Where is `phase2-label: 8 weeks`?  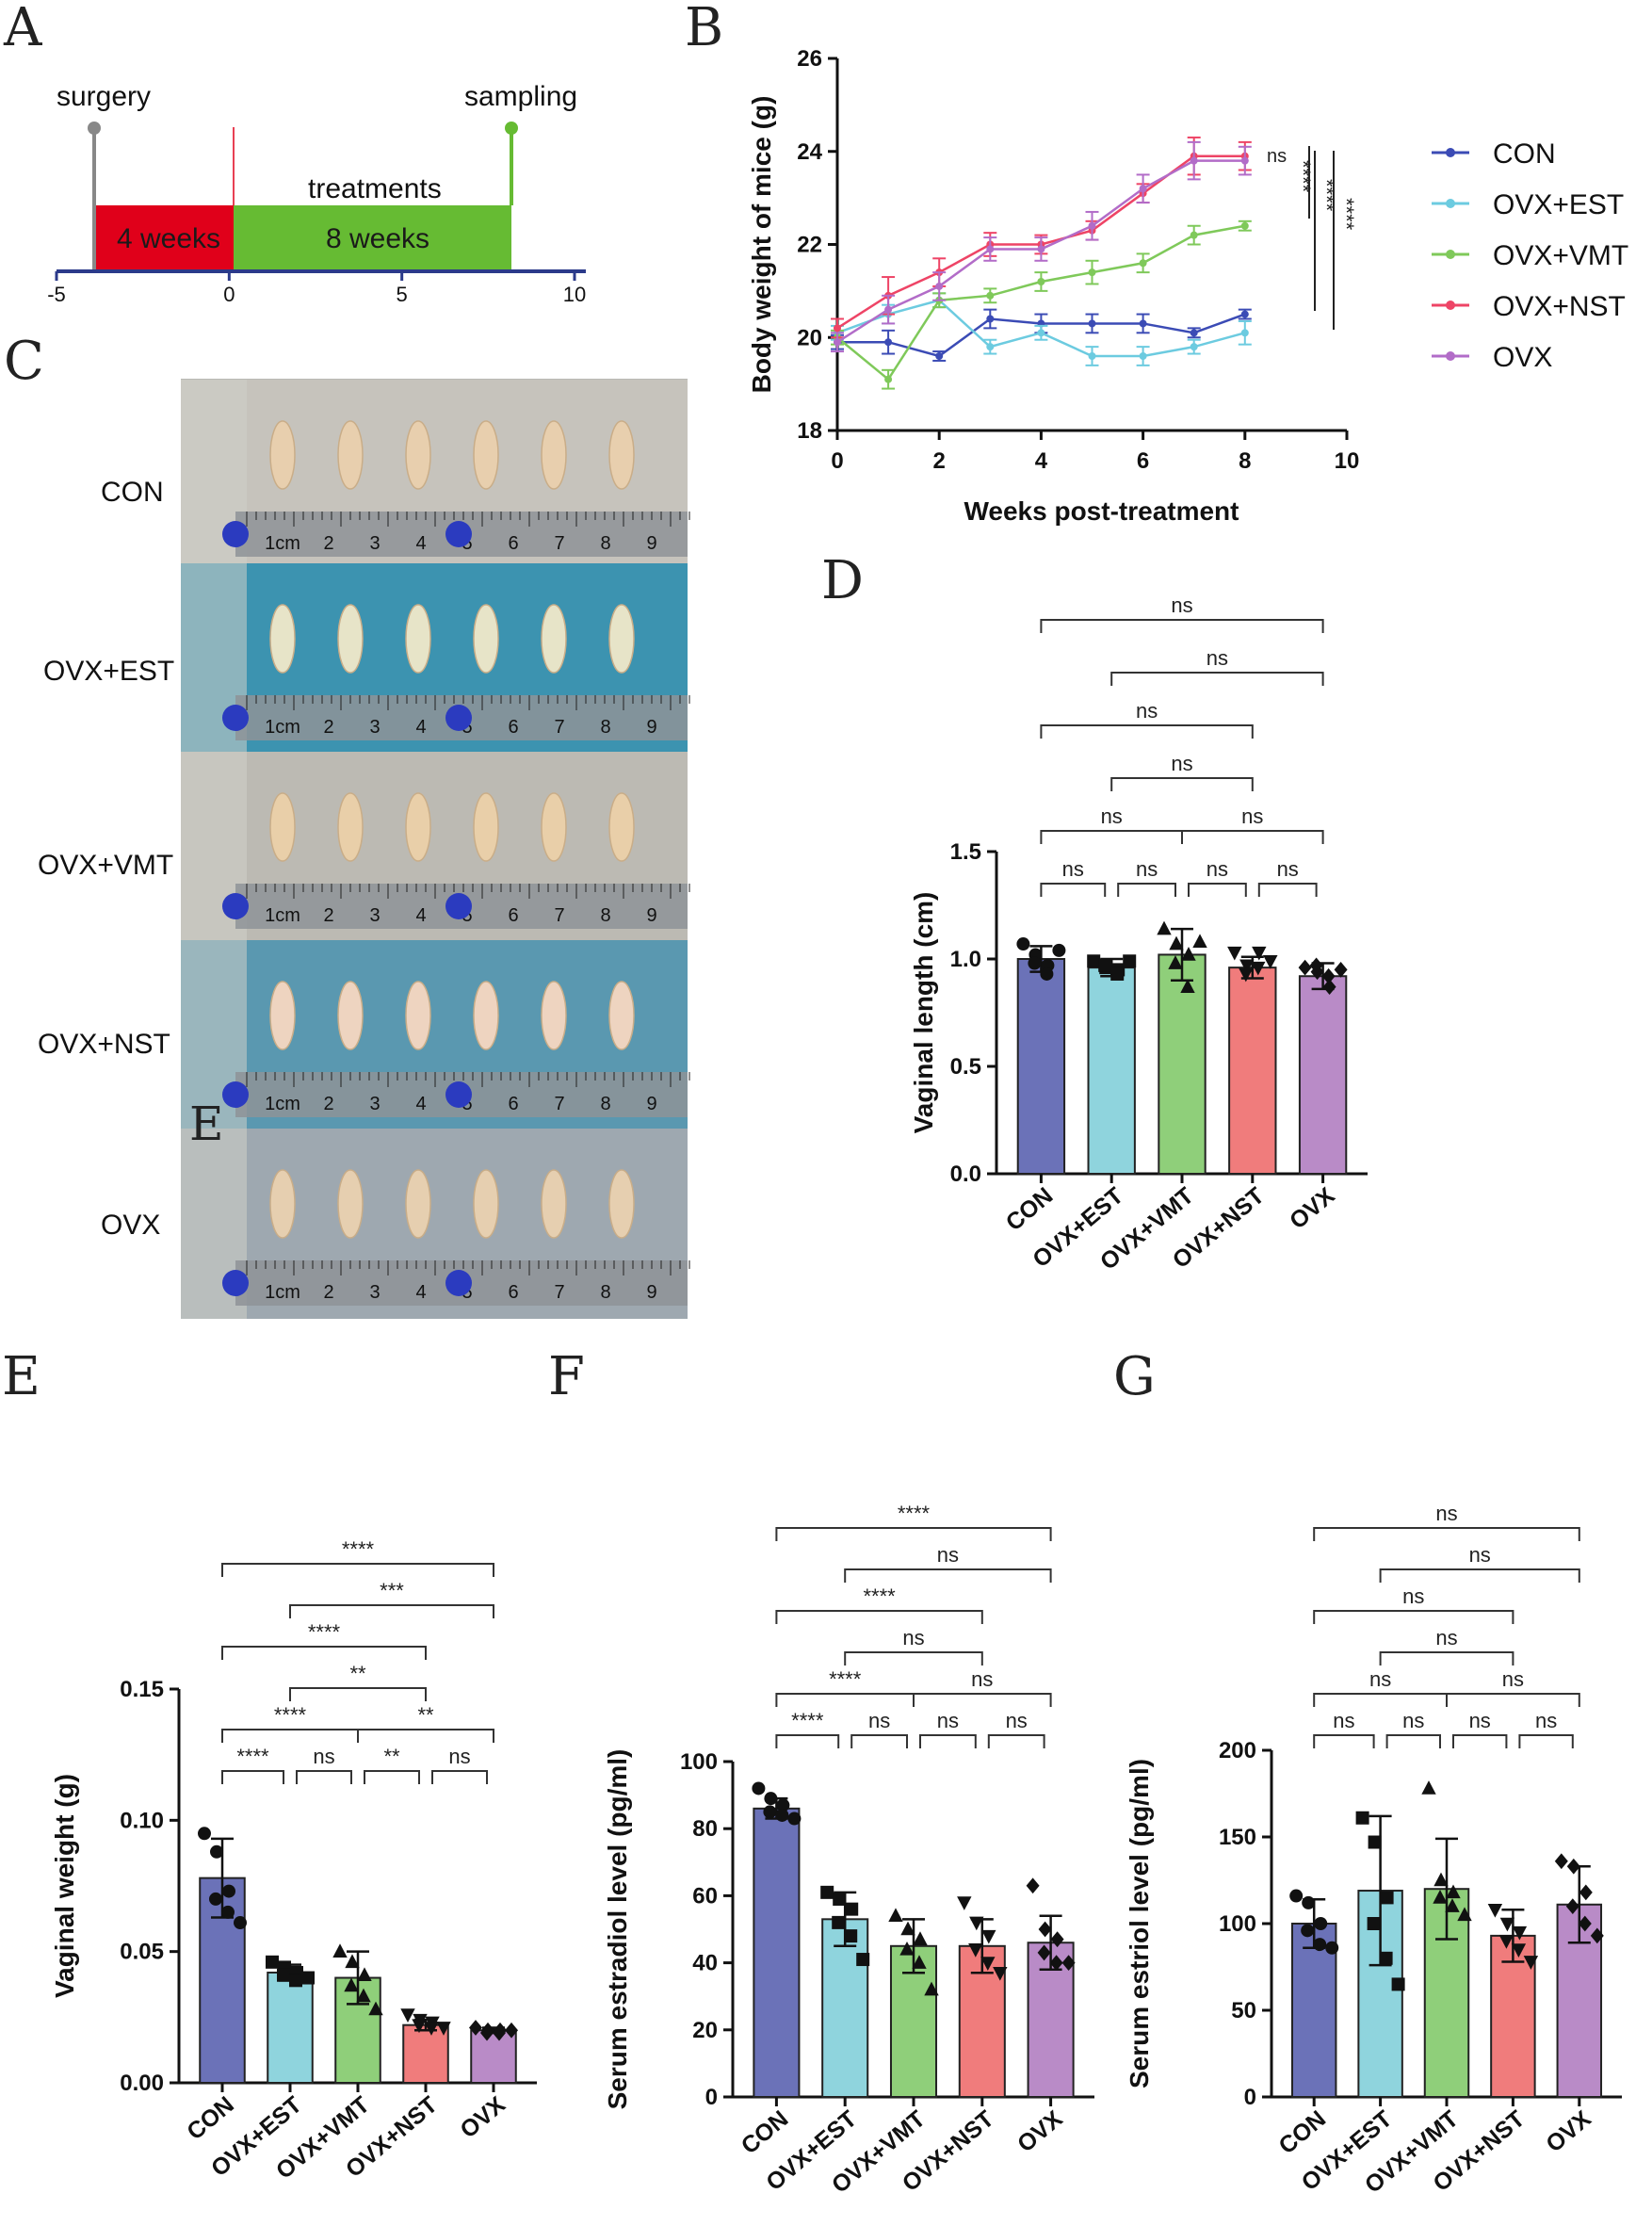
phase2-label: 8 weeks is located at coordinates (377, 238).